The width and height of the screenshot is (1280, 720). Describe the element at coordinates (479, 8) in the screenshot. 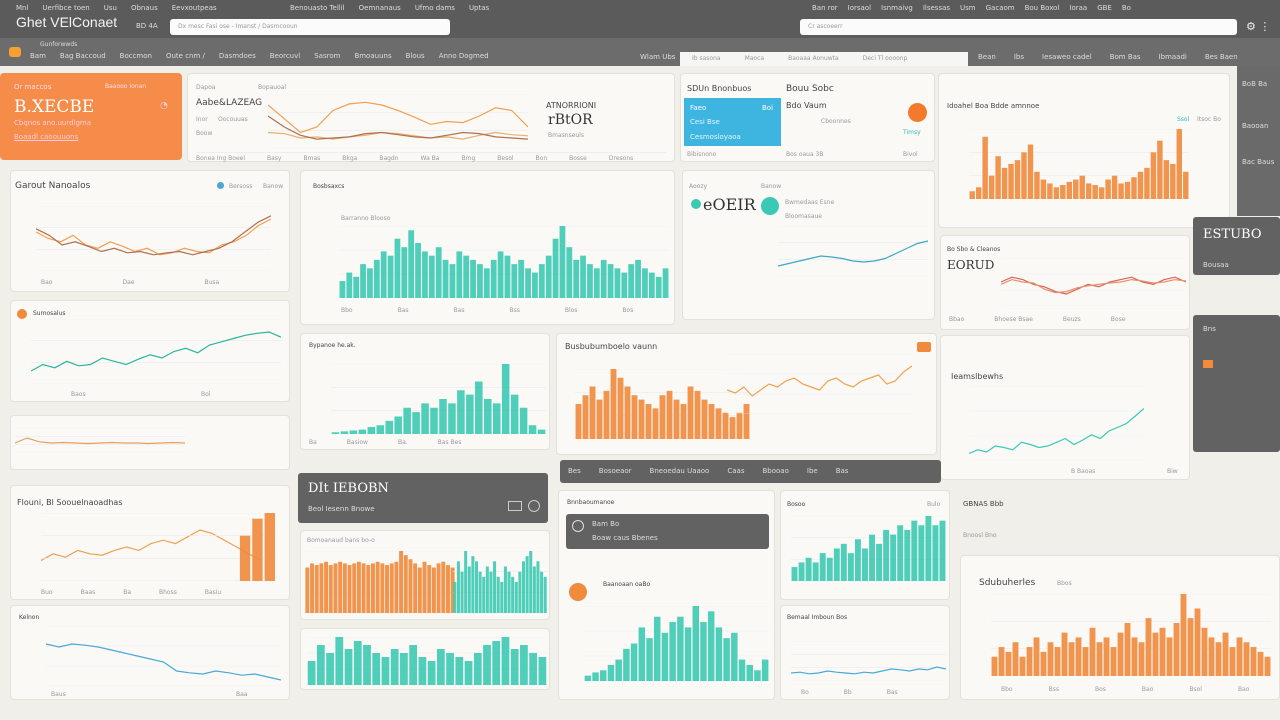

I see `menu-item: Uptas` at that location.